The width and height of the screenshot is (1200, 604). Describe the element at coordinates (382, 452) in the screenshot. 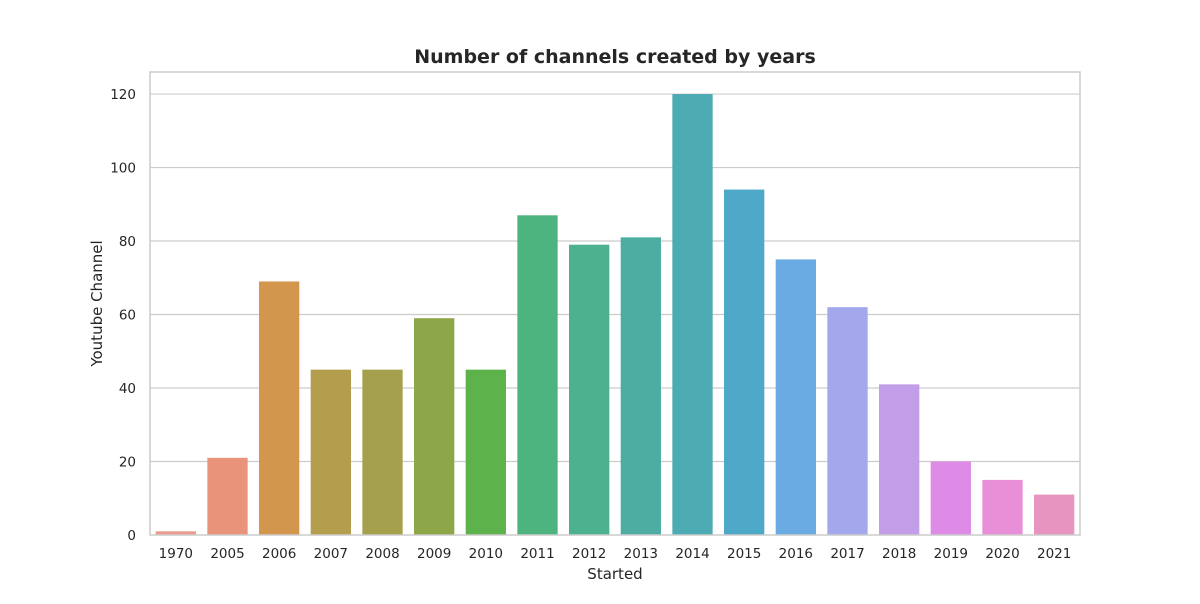

I see `bar-2008` at that location.